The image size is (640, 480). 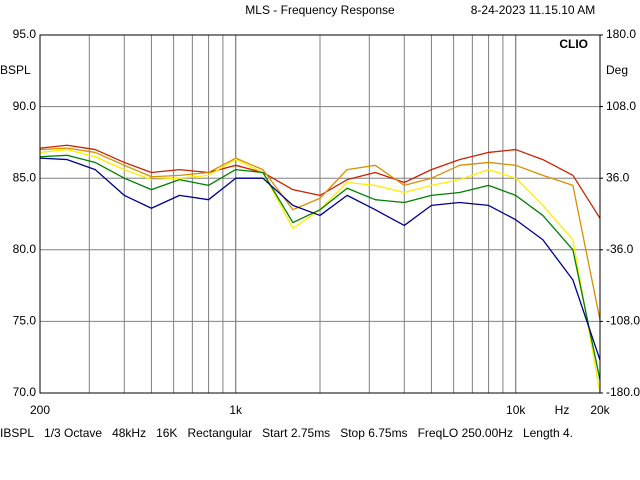 What do you see at coordinates (236, 410) in the screenshot?
I see `x-tick-label: 1k` at bounding box center [236, 410].